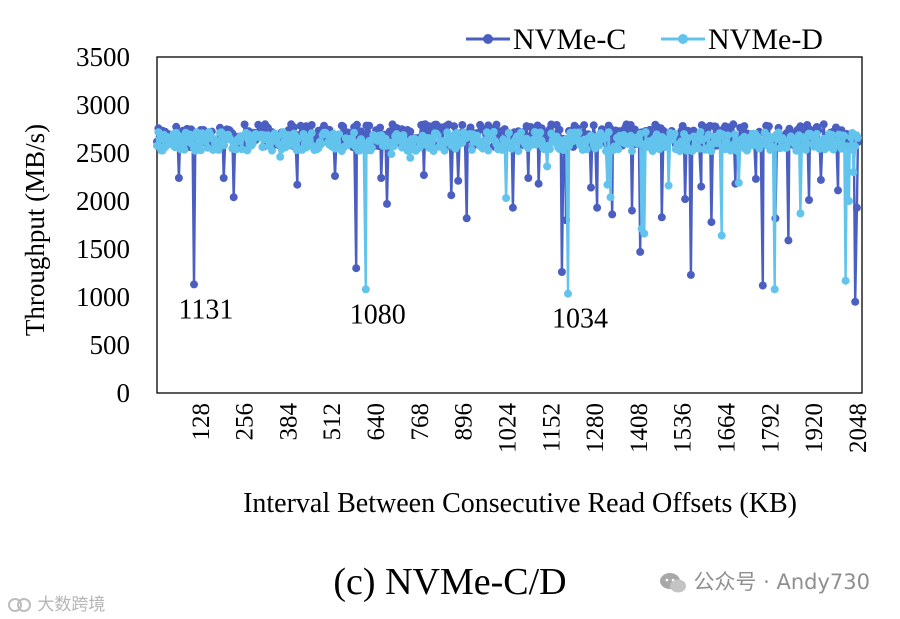 The image size is (900, 619). What do you see at coordinates (639, 428) in the screenshot?
I see `x-tick-label: 1408` at bounding box center [639, 428].